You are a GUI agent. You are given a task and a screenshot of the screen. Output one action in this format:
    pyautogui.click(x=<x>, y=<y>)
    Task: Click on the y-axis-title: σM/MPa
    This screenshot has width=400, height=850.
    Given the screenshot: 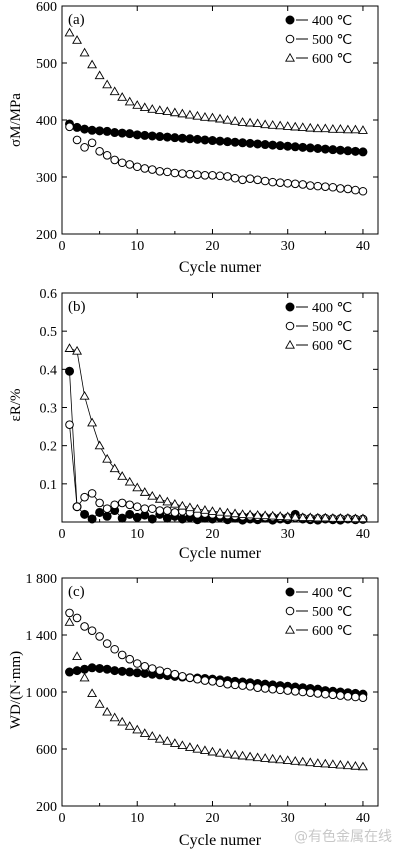 What is the action you would take?
    pyautogui.click(x=16, y=120)
    